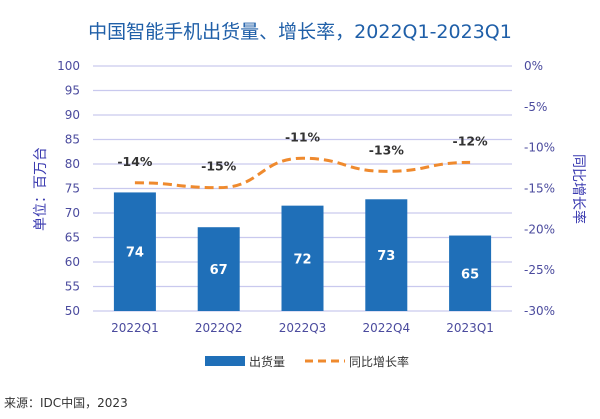  What do you see at coordinates (470, 328) in the screenshot?
I see `x-tick-label: 2023Q1` at bounding box center [470, 328].